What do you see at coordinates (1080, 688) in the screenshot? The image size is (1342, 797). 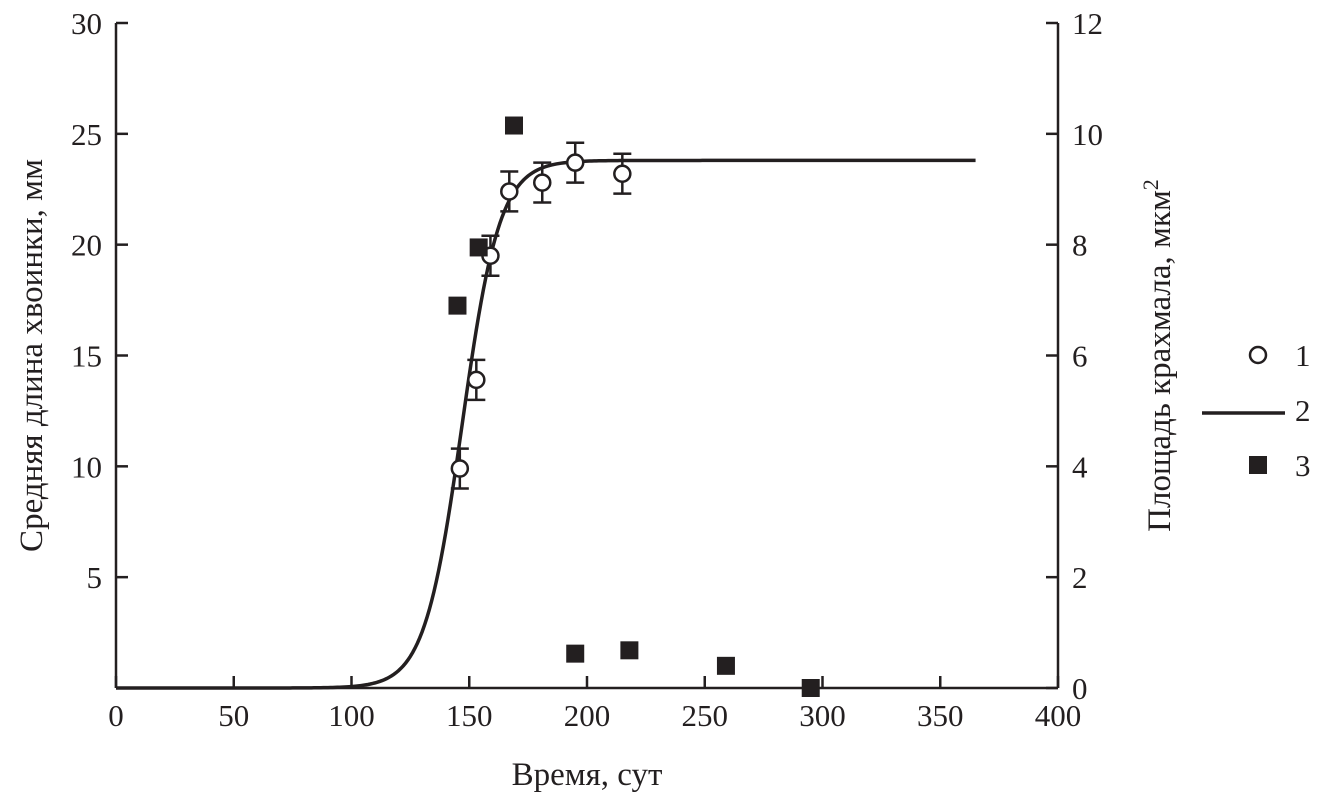 I see `y-right-tick-label: 0` at bounding box center [1080, 688].